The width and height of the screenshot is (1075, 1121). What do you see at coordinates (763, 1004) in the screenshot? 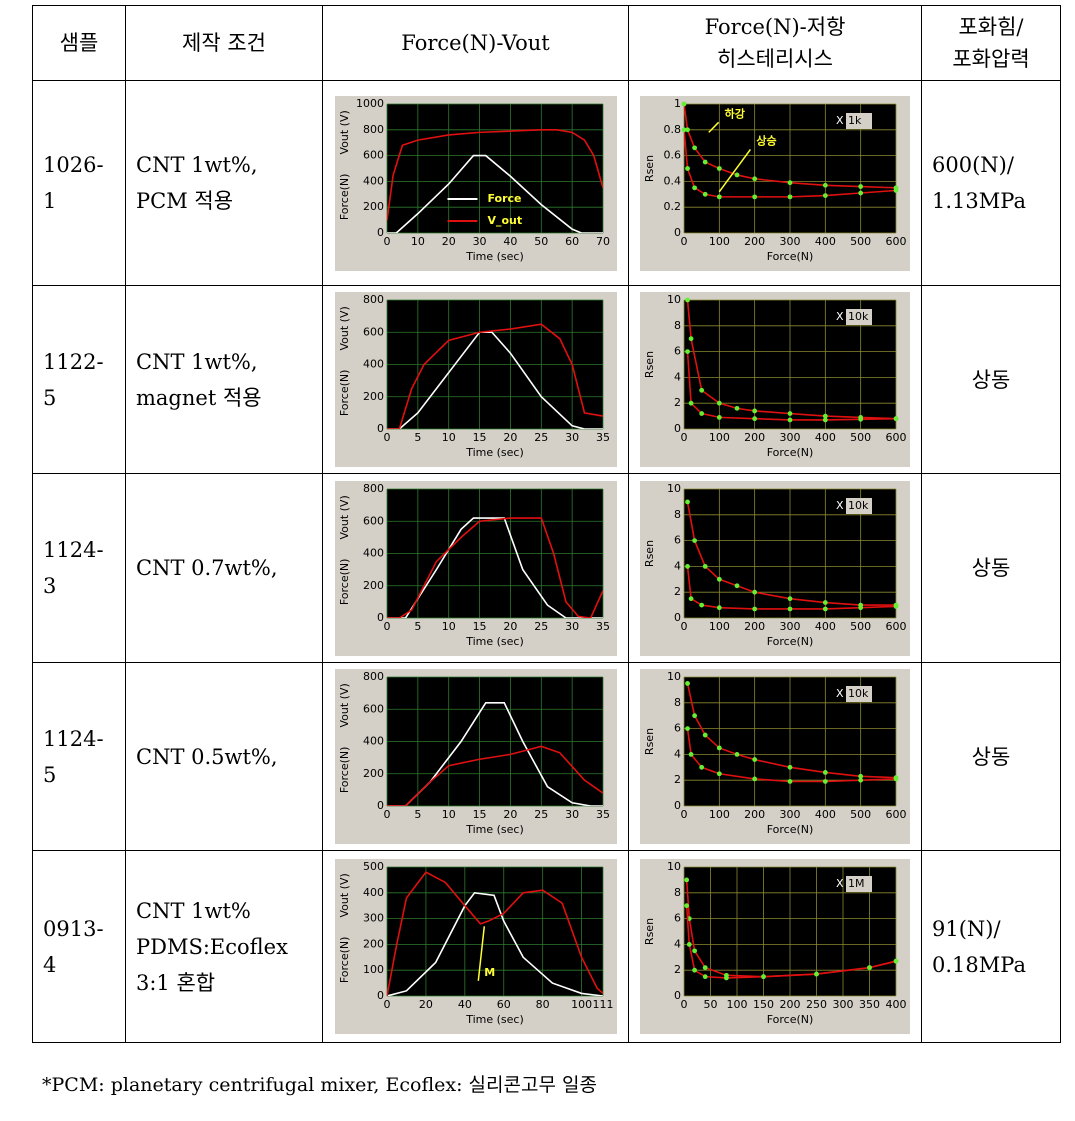
I see `x-tick-label: 150` at bounding box center [763, 1004].